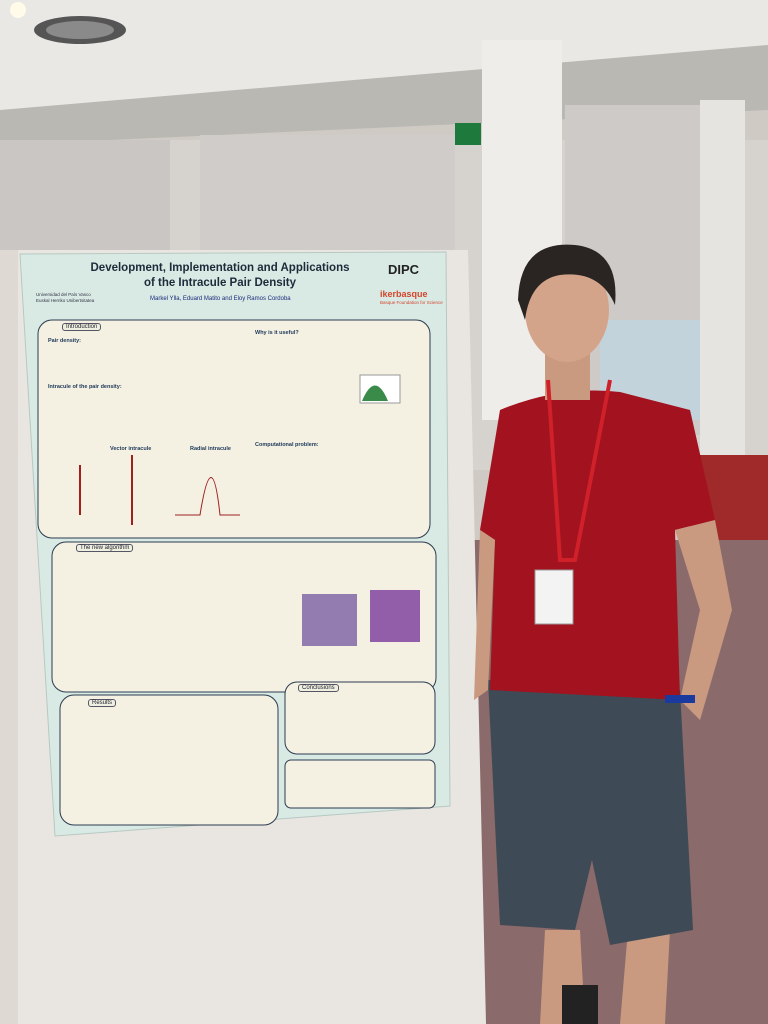  Describe the element at coordinates (85, 387) in the screenshot. I see `section-label: Intracule of the pair density:` at that location.